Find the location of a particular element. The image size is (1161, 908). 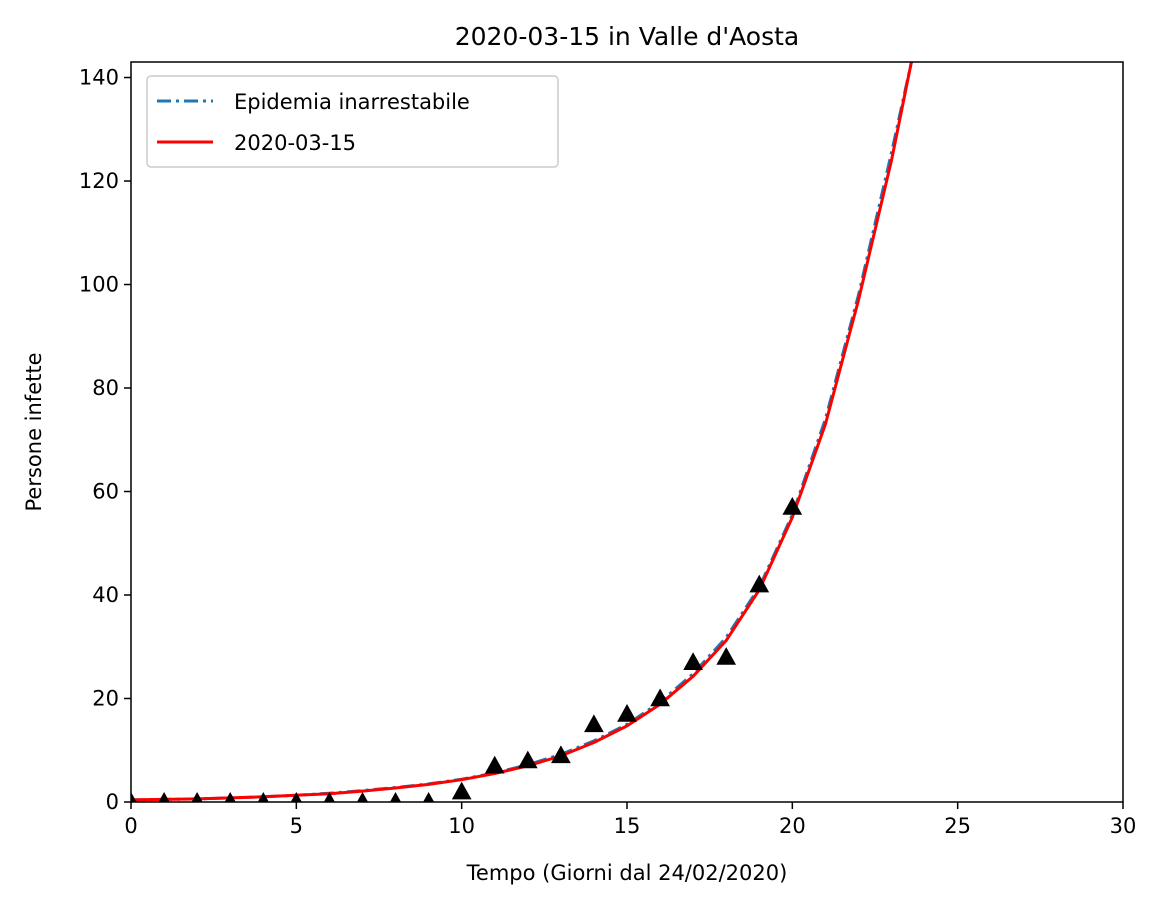

x-tick-label: 15 is located at coordinates (627, 826).